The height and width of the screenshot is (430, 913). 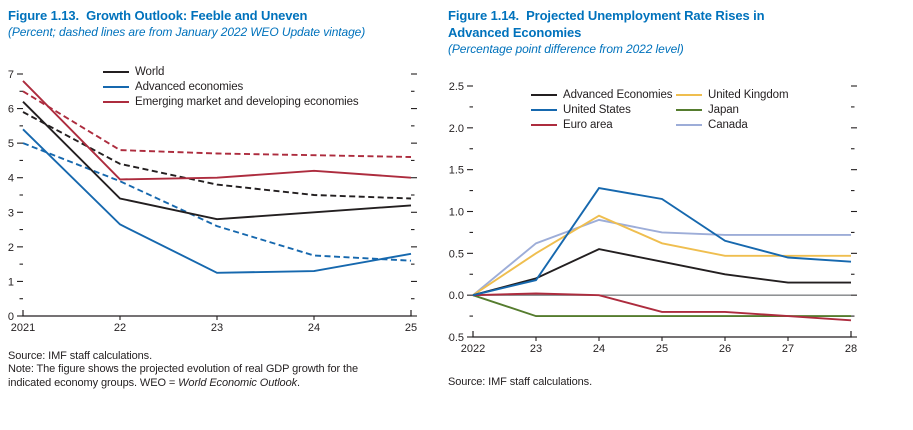 What do you see at coordinates (851, 349) in the screenshot?
I see `x-tick-label: 28` at bounding box center [851, 349].